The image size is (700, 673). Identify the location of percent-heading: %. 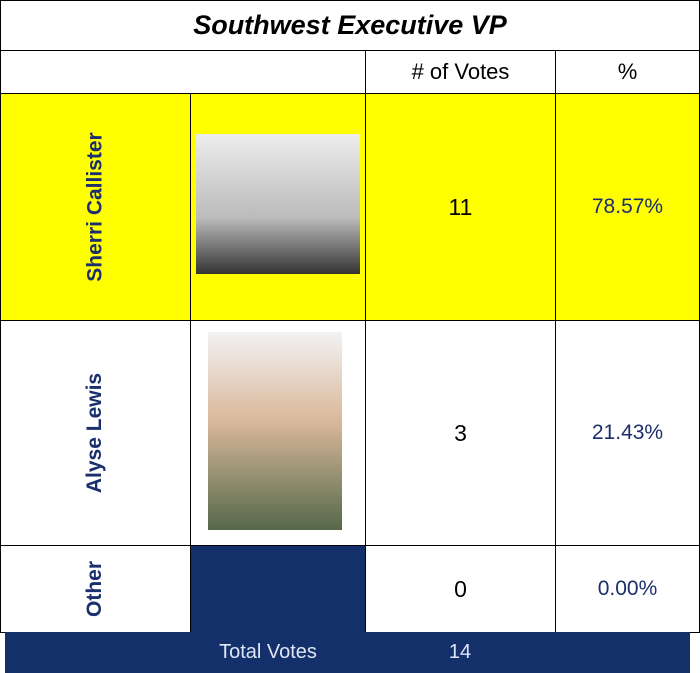
(627, 71).